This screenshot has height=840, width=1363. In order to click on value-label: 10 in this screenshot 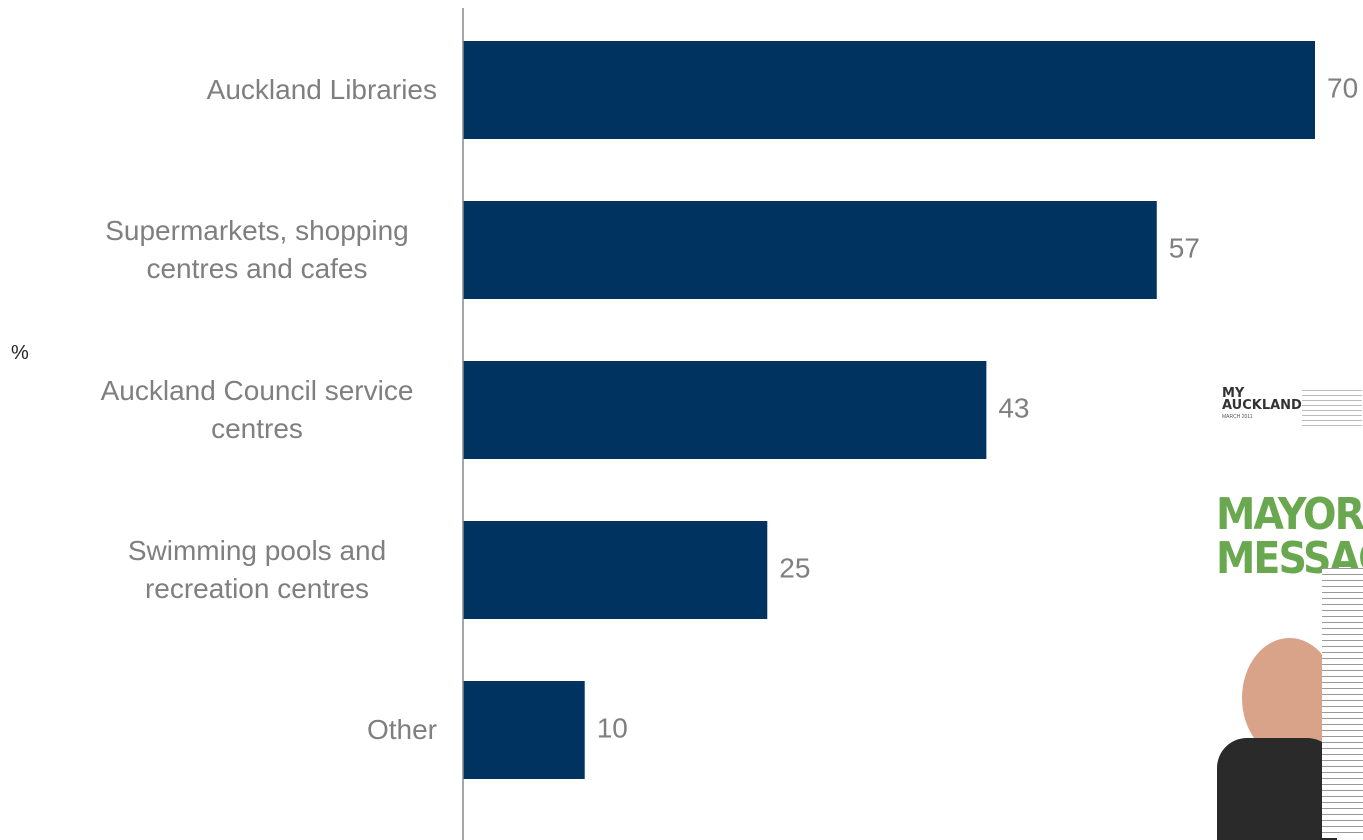, I will do `click(612, 727)`.